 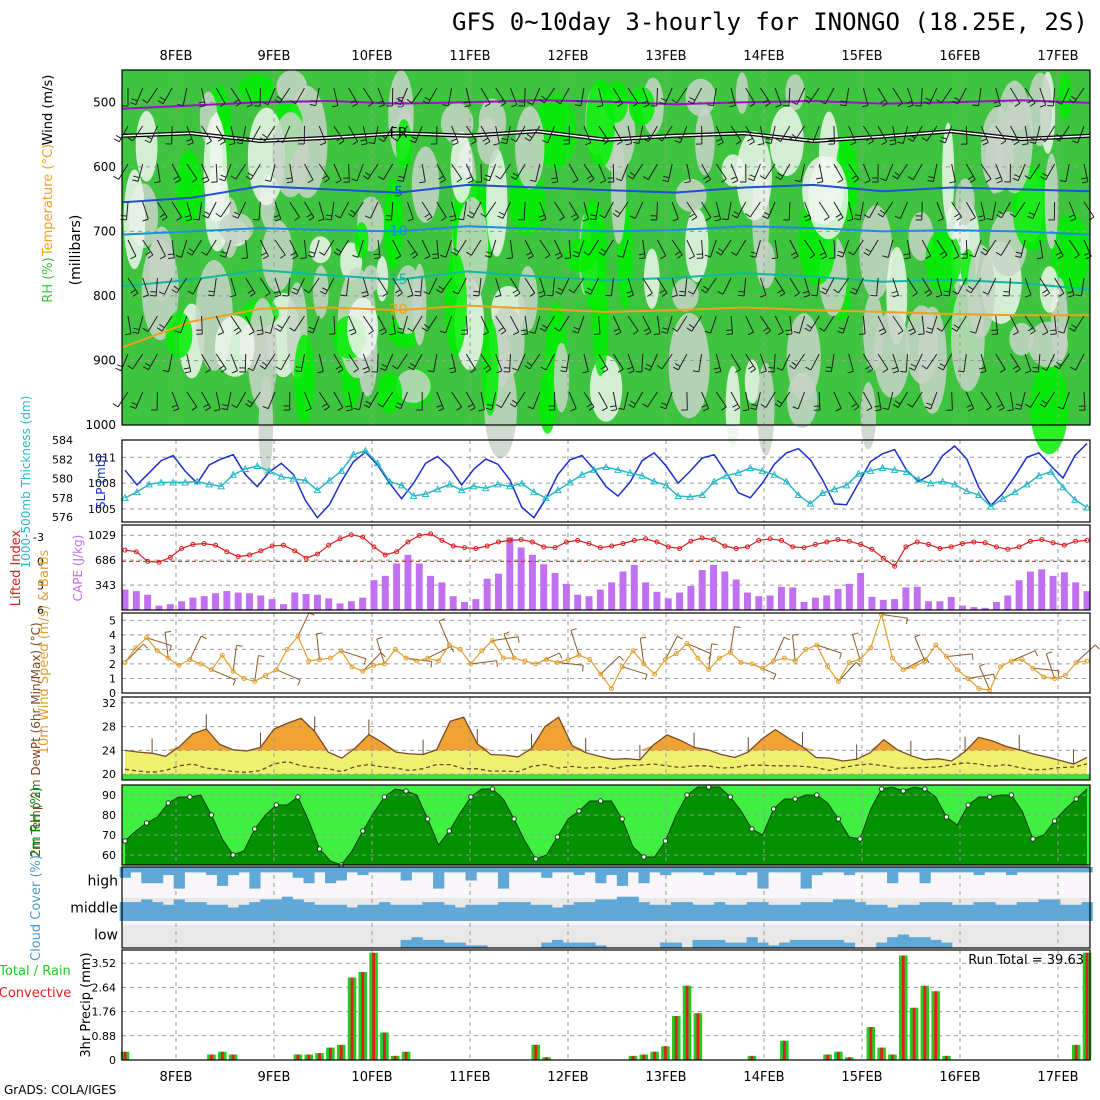 I want to click on isotherm-label: 10, so click(x=399, y=231).